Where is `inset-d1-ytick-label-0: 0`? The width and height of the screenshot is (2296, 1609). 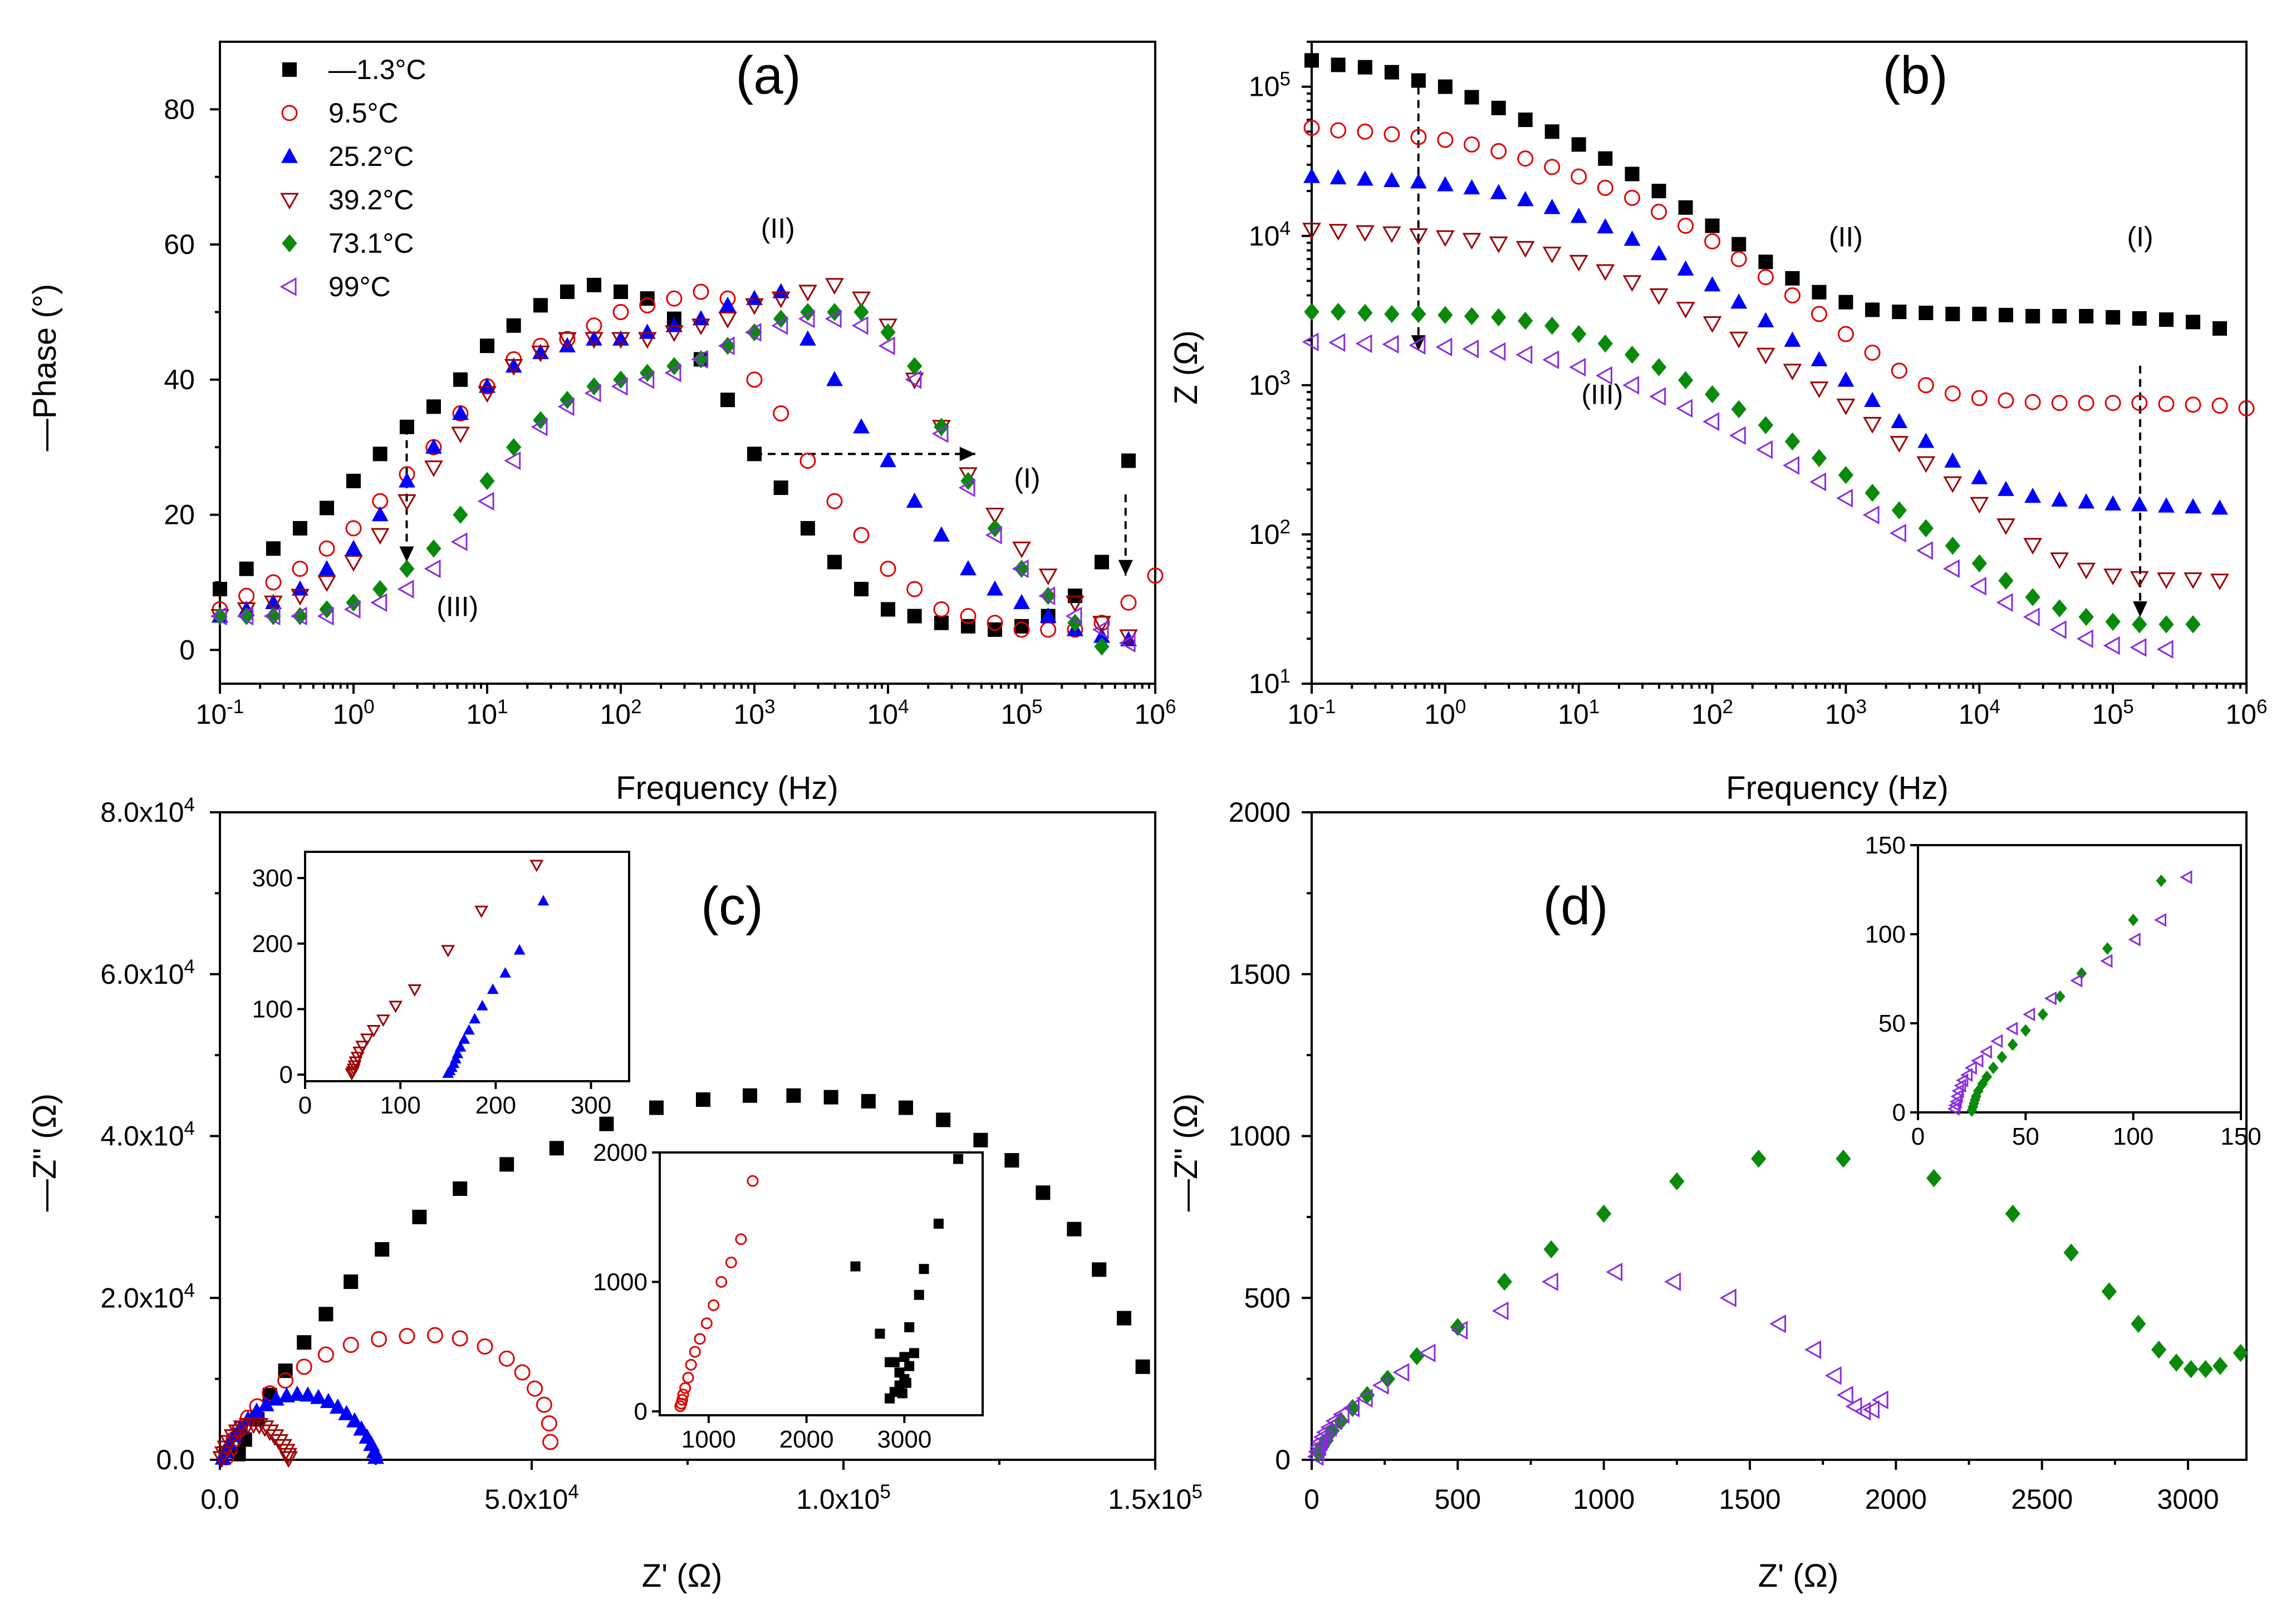 inset-d1-ytick-label-0: 0 is located at coordinates (1899, 1112).